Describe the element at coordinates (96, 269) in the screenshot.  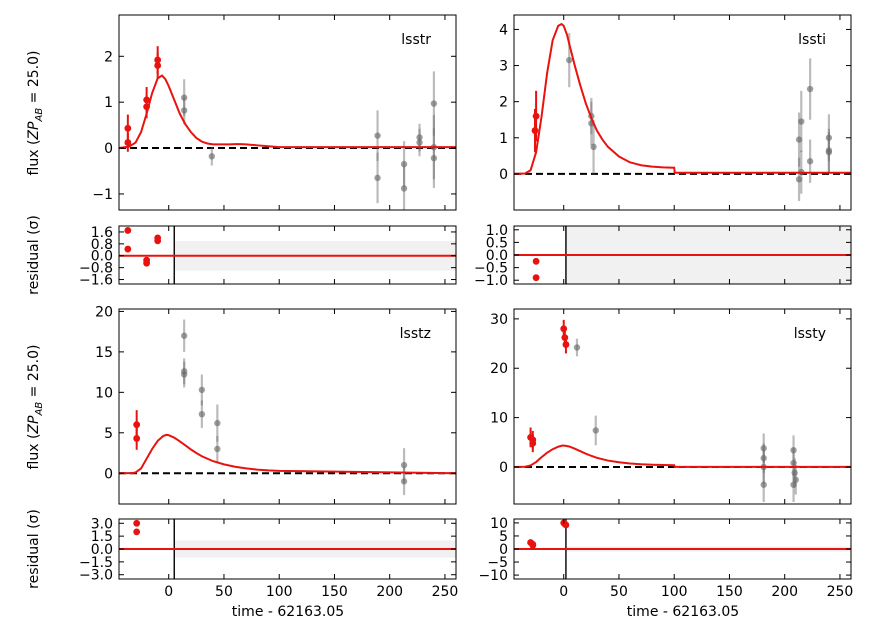
I see `residual-ytick-label: −0.8` at that location.